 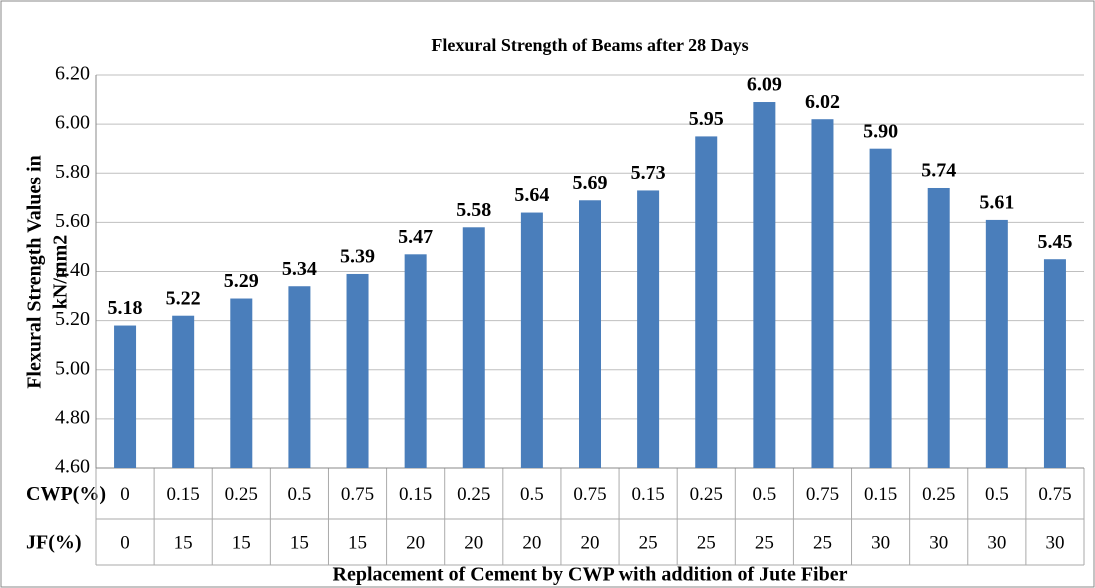 I want to click on y-tick-label: 6.00, so click(x=72, y=123).